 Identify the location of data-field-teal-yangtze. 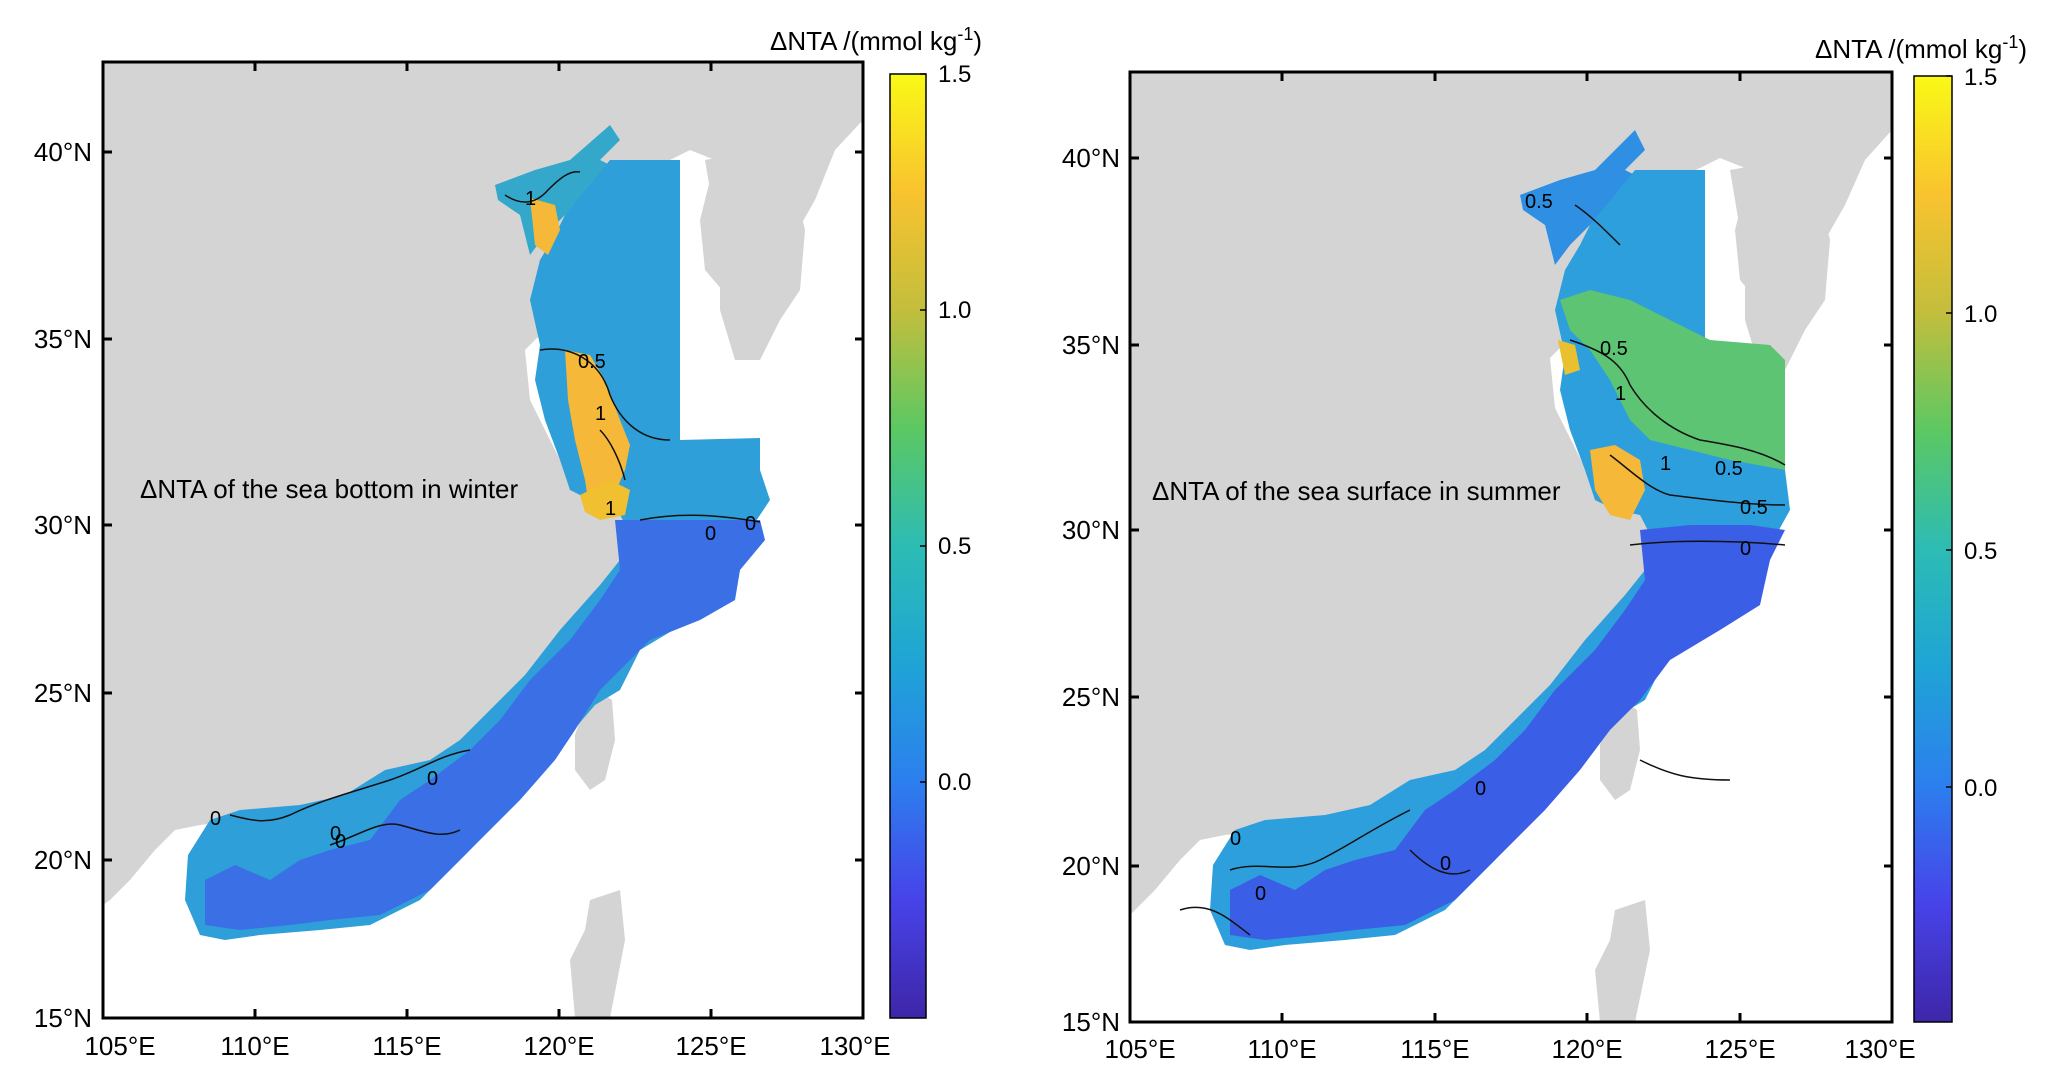
(1672, 380).